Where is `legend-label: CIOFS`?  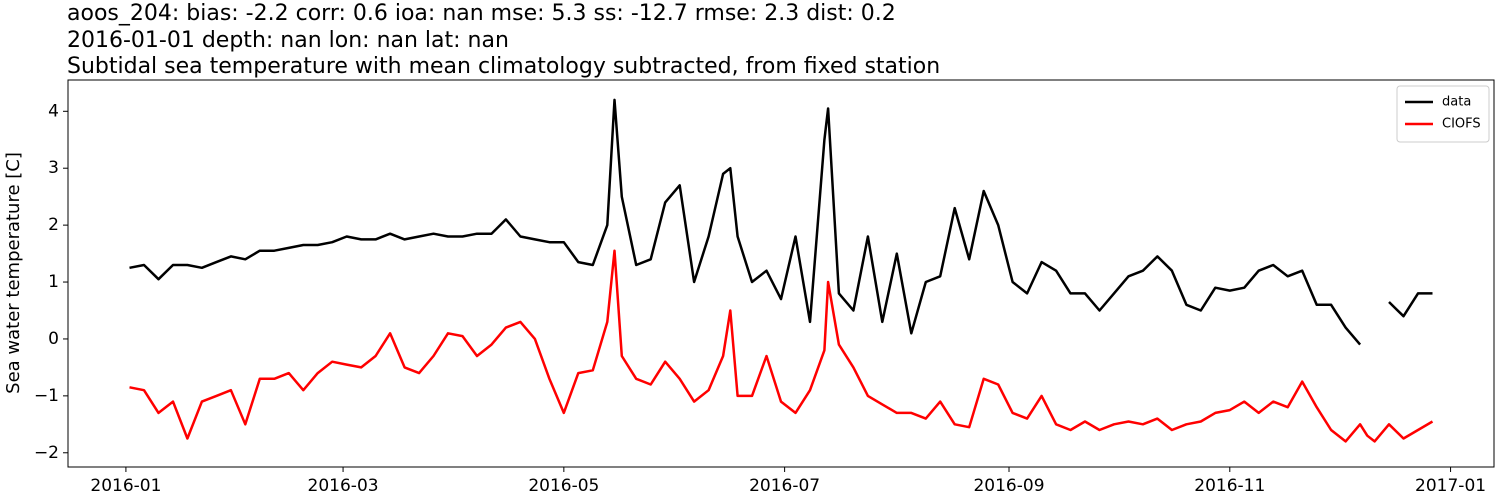 legend-label: CIOFS is located at coordinates (1461, 124).